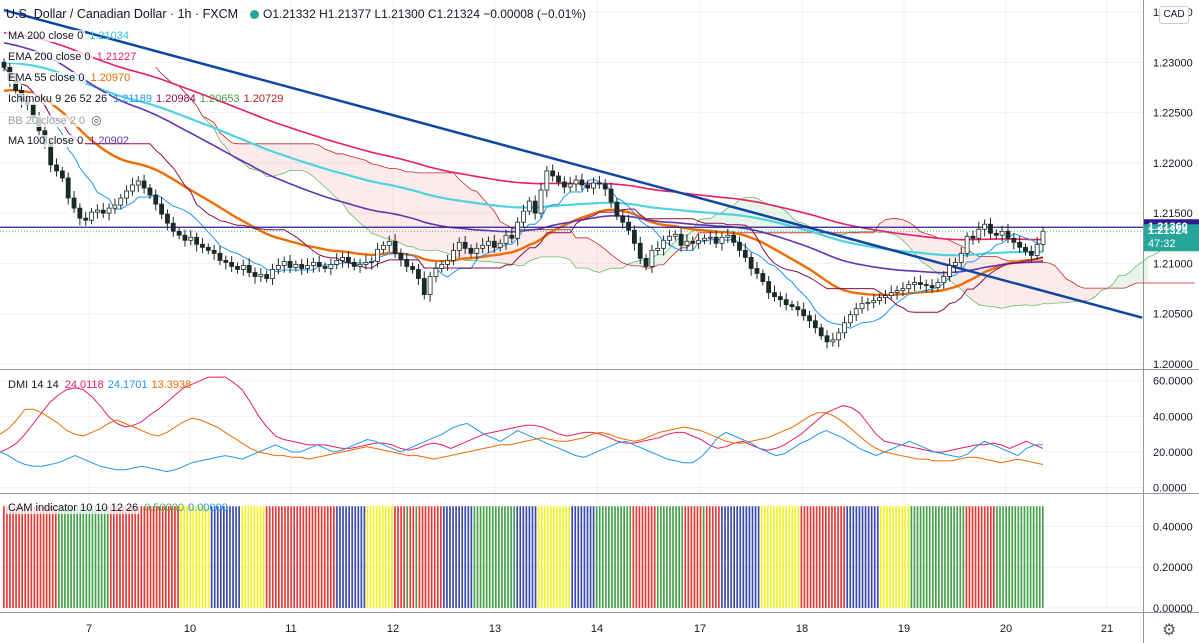 The height and width of the screenshot is (643, 1199). Describe the element at coordinates (1168, 227) in the screenshot. I see `hline-price-tag: 1.21360` at that location.